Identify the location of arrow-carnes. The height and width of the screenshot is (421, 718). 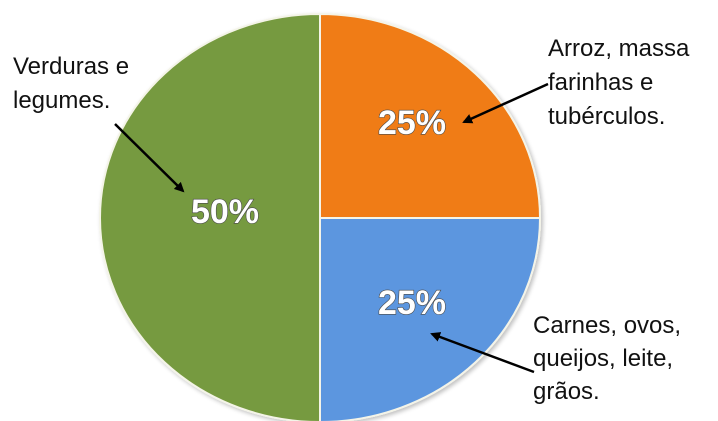
(482, 353).